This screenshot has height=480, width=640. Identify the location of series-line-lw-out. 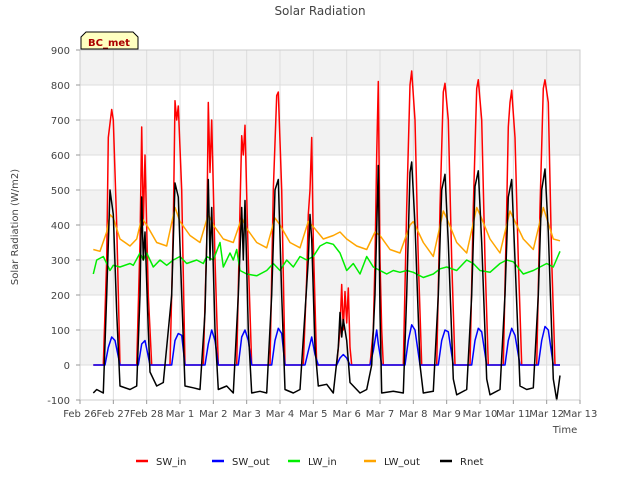
(327, 232).